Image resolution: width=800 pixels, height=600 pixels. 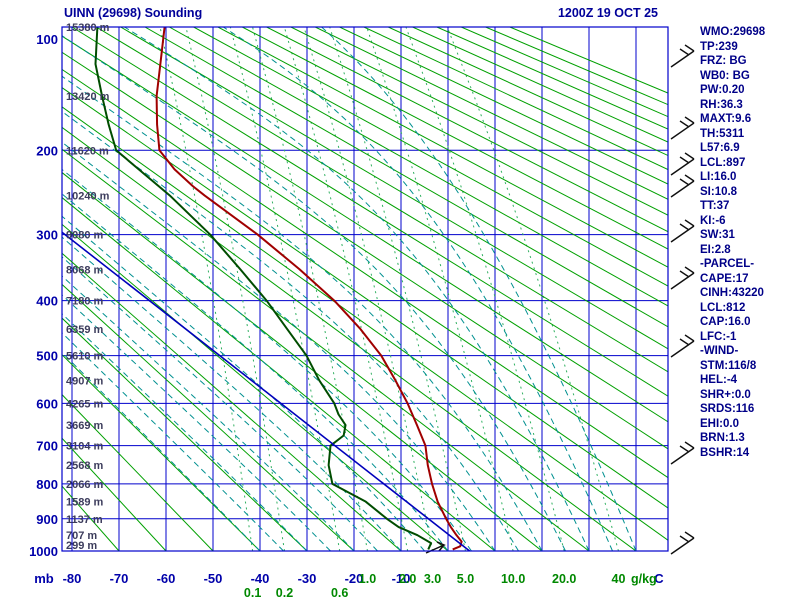 I want to click on pressure-axis-labels: 100 200 300 400 500 600 700 800 900 1000 mb, so click(x=43, y=309).